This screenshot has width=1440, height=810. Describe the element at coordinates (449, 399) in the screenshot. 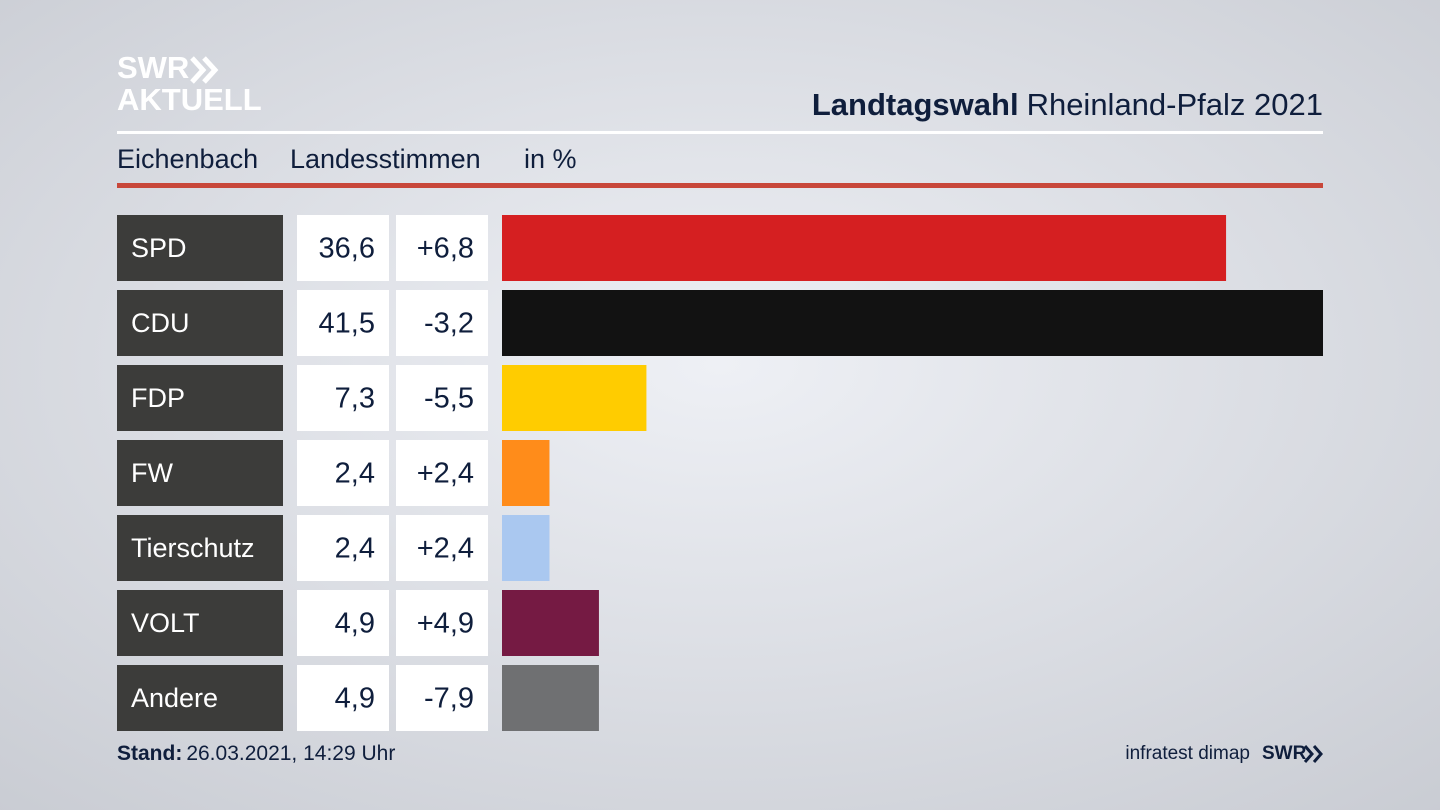

I see `change-label: -5,5` at that location.